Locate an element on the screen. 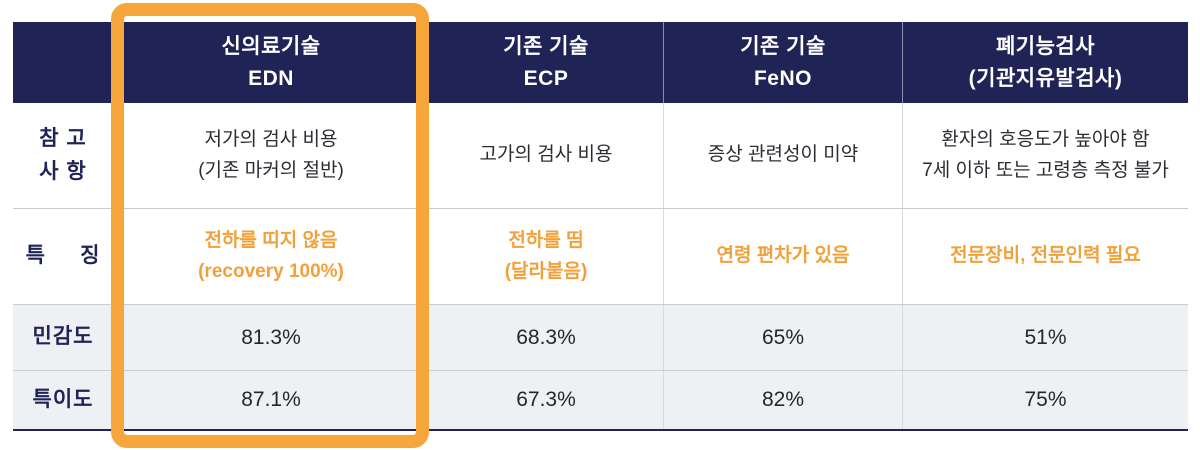 Image resolution: width=1200 pixels, height=450 pixels. table-cell: 65% is located at coordinates (782, 337).